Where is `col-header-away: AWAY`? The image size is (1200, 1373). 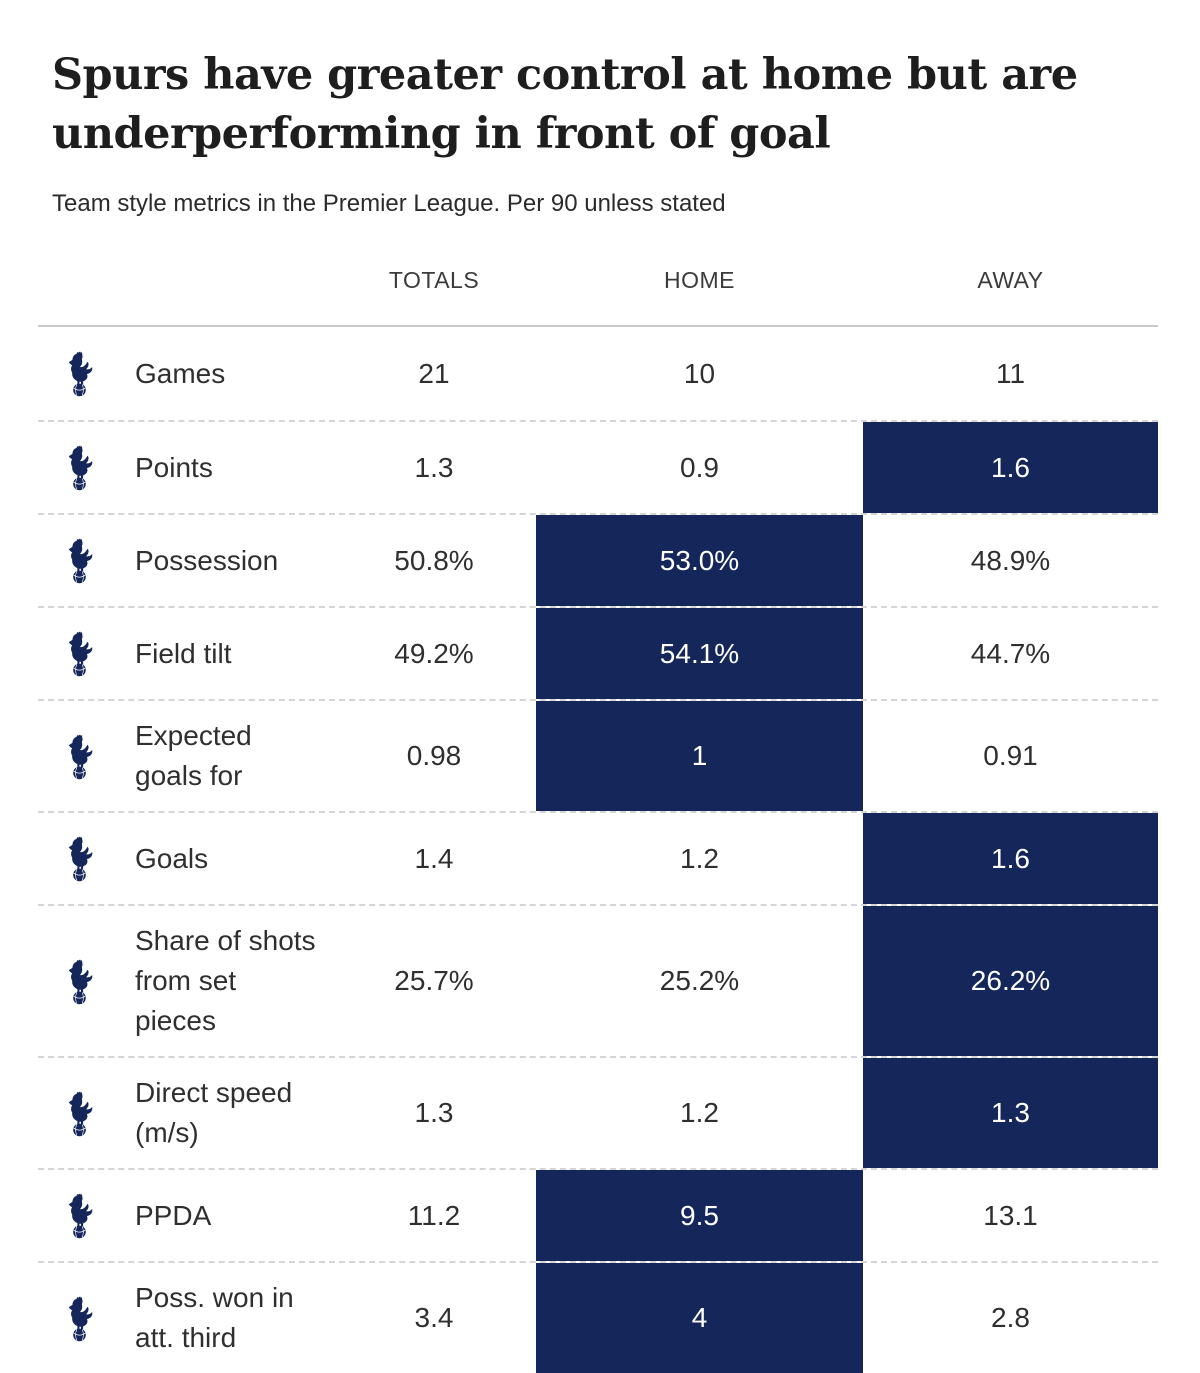
col-header-away: AWAY is located at coordinates (1010, 280).